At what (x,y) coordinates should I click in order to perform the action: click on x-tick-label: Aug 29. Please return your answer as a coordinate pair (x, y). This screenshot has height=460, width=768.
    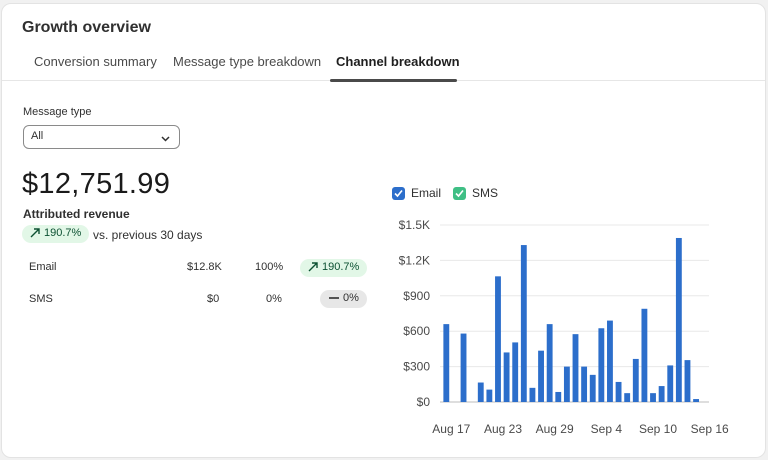
    Looking at the image, I should click on (555, 429).